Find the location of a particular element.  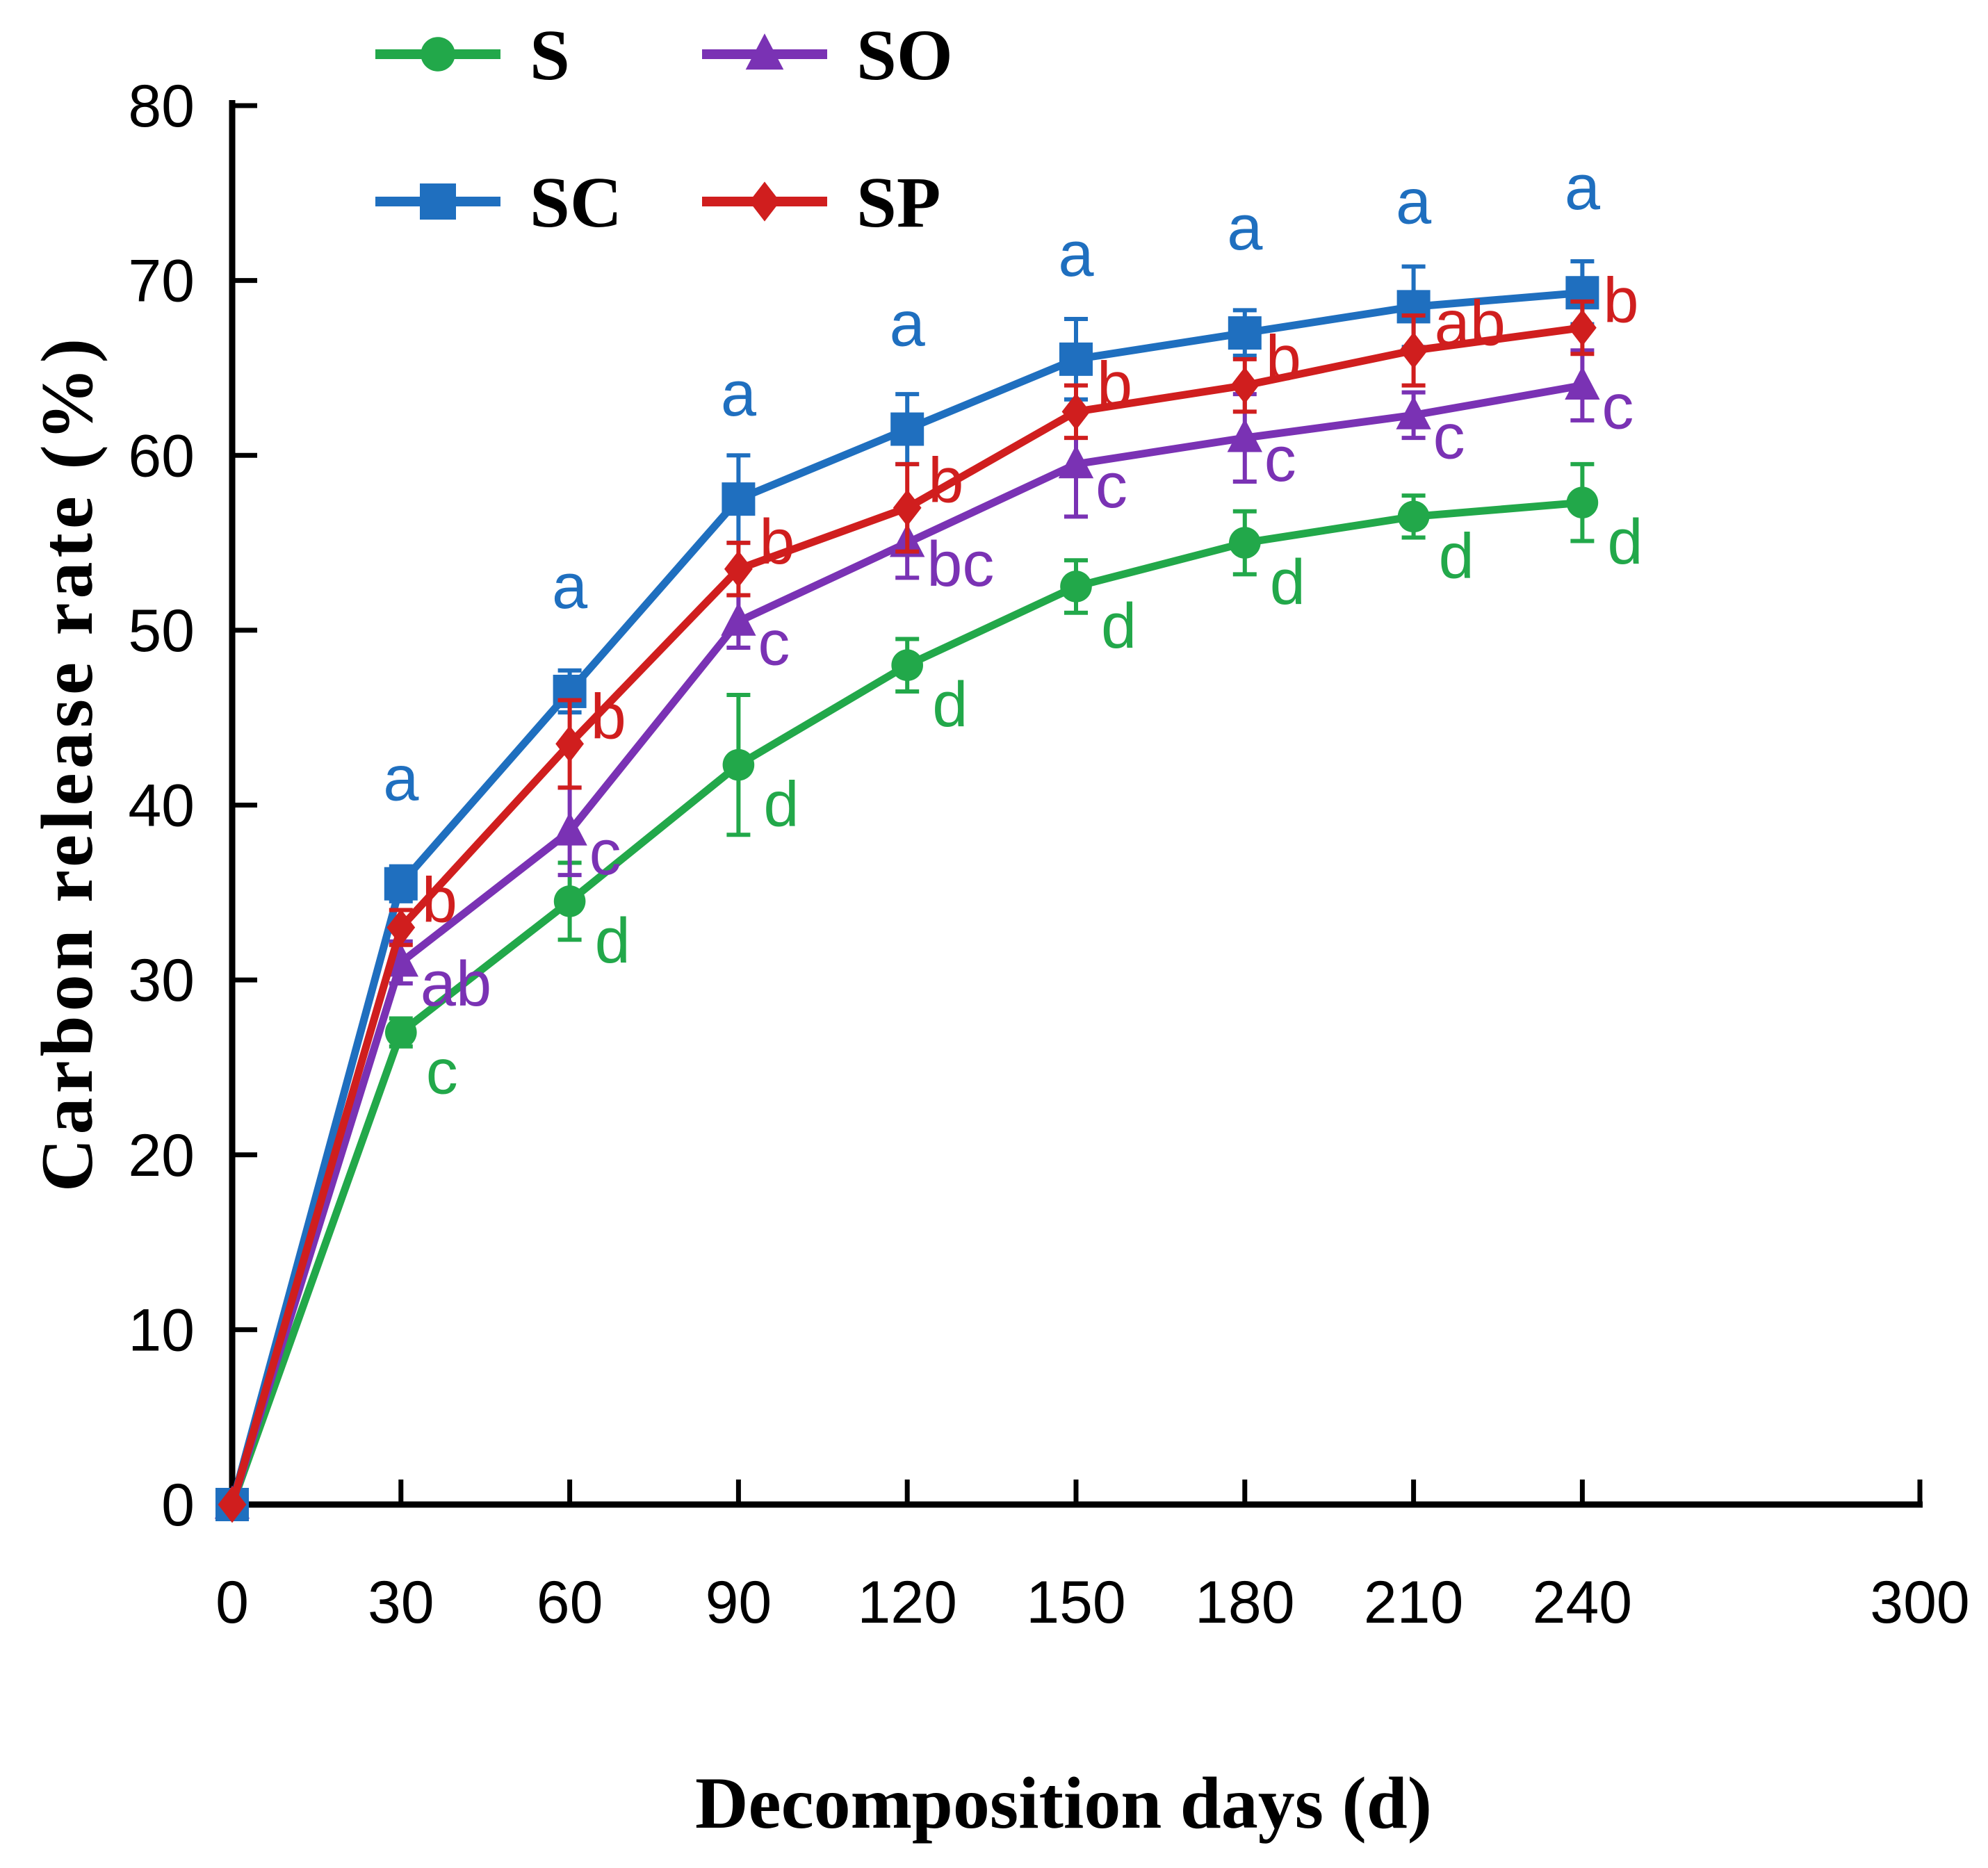

legend-label: SP is located at coordinates (898, 203).